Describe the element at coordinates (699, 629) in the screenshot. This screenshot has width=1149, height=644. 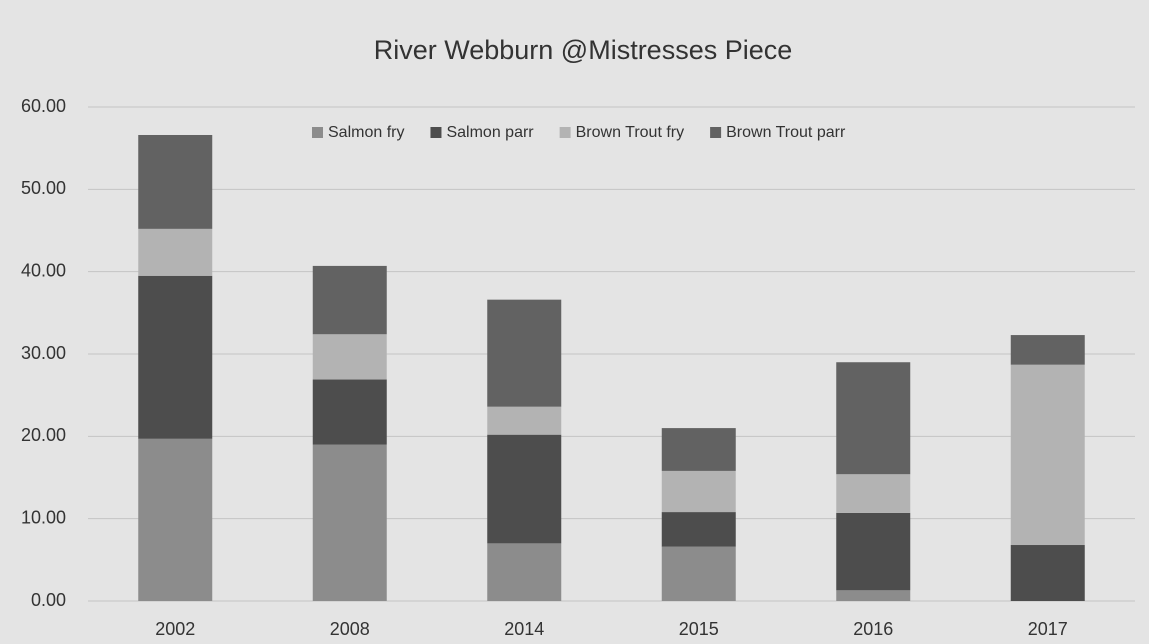
I see `x-tick-label: 2015` at that location.